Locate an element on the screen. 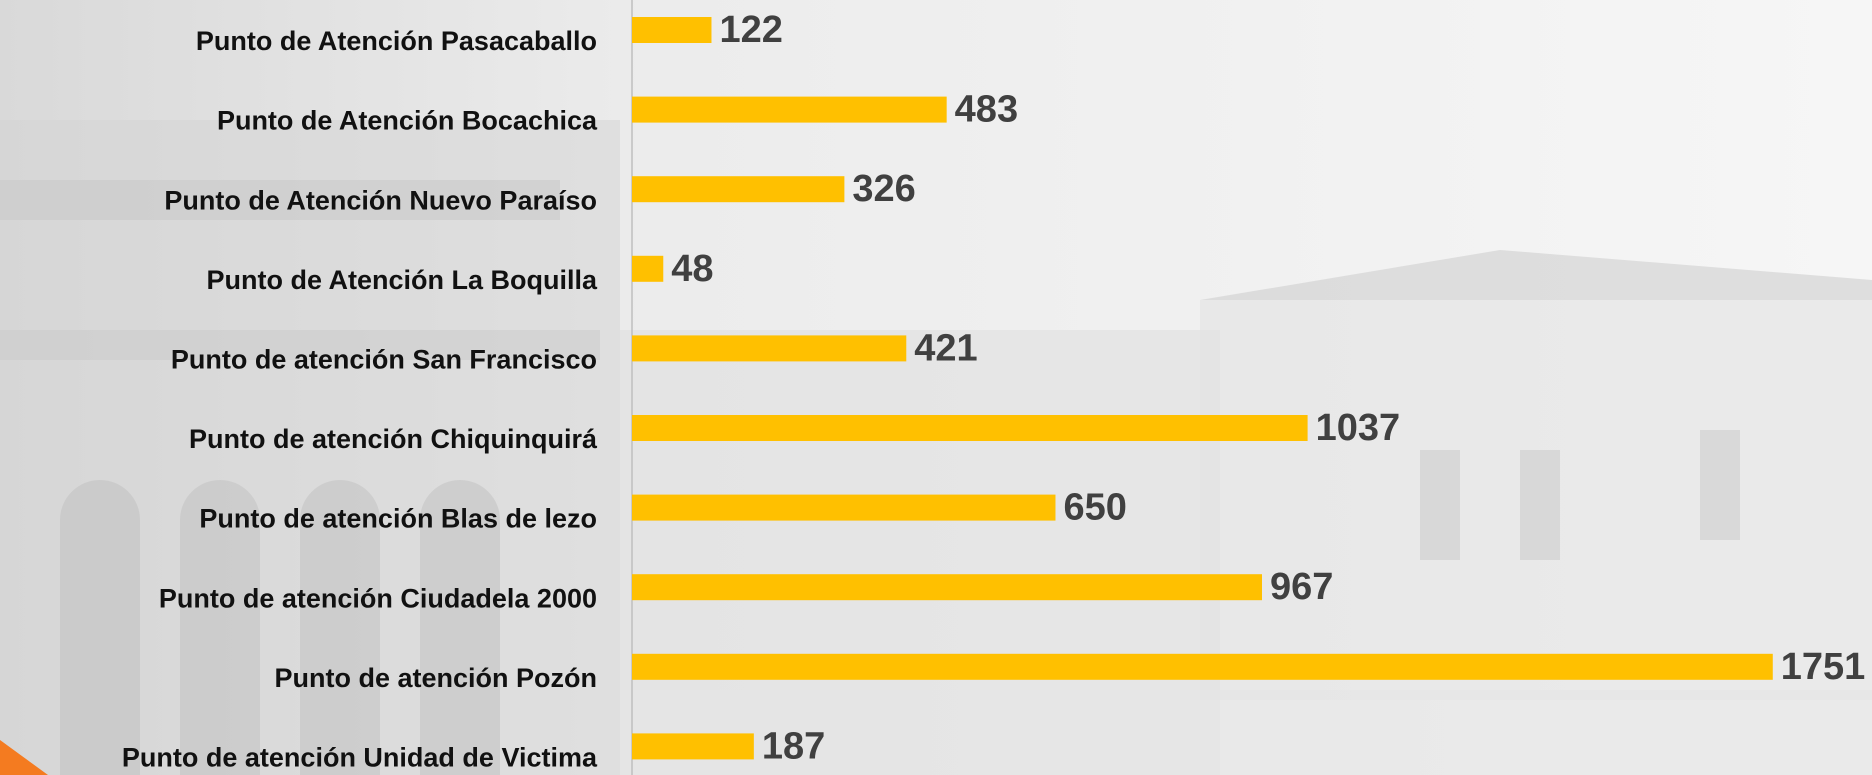  value-label: 650 is located at coordinates (1094, 508).